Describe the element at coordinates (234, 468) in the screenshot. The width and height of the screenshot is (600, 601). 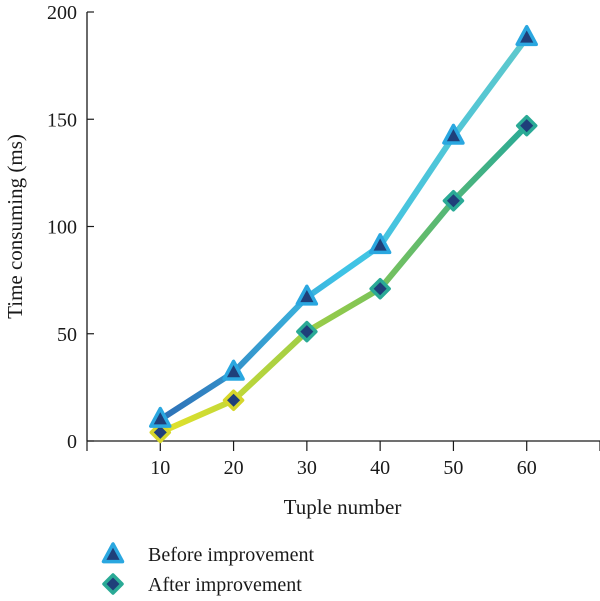
I see `x-tick-label: 20` at that location.